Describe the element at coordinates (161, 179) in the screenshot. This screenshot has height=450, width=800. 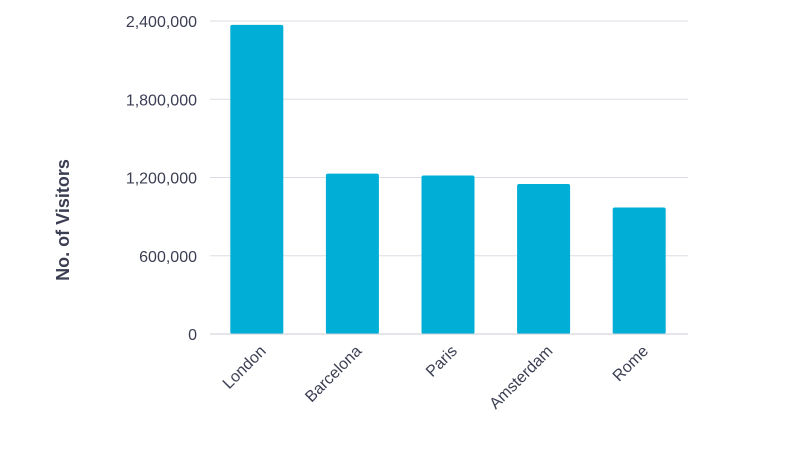
I see `y-tick-label: 1,200,000` at that location.